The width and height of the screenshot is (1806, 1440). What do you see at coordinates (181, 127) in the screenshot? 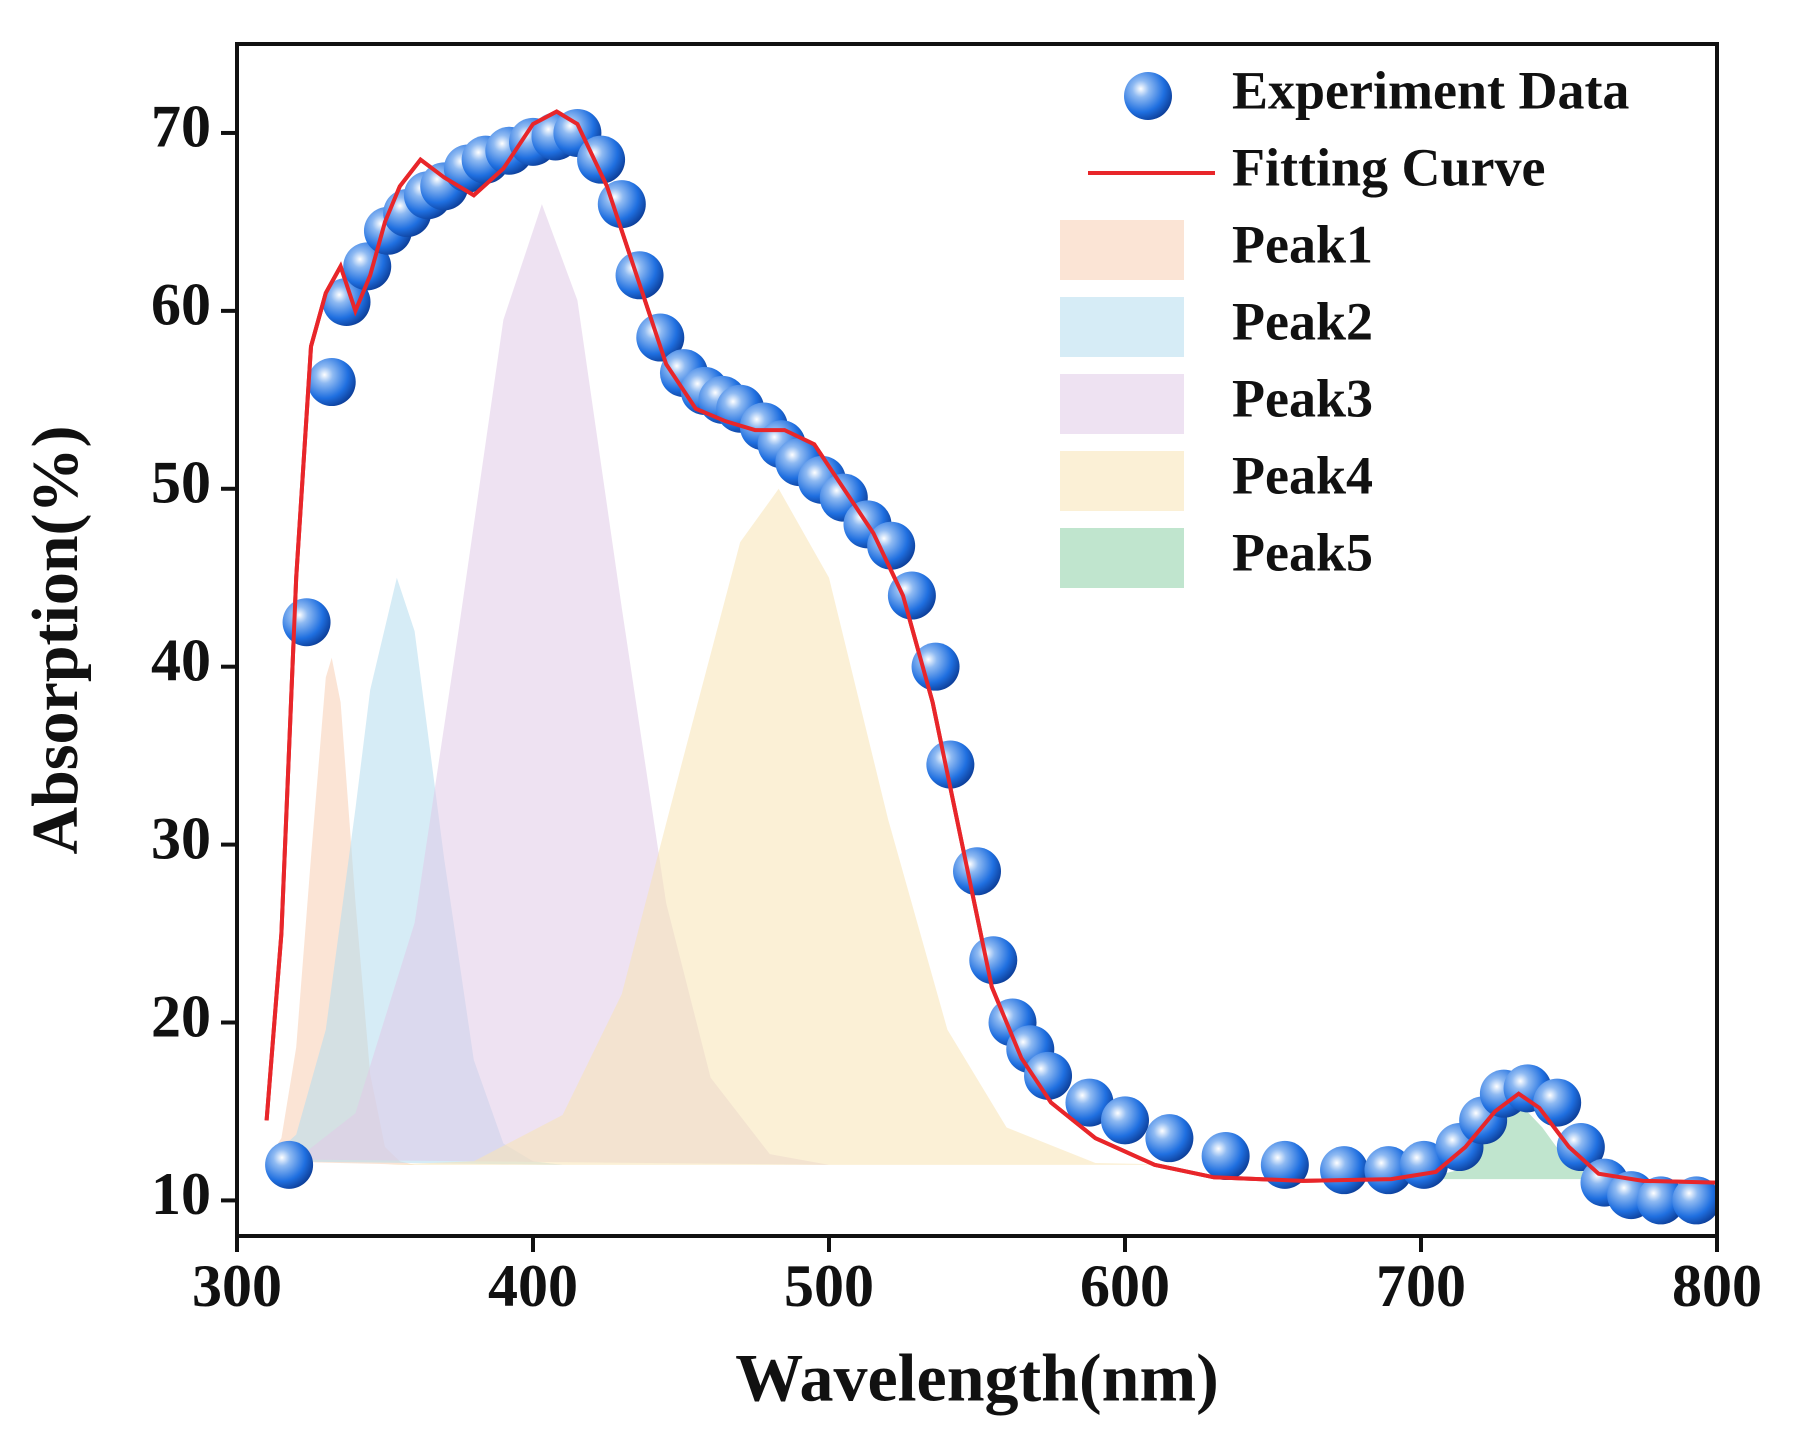
I see `y-tick-label: 70` at bounding box center [181, 127].